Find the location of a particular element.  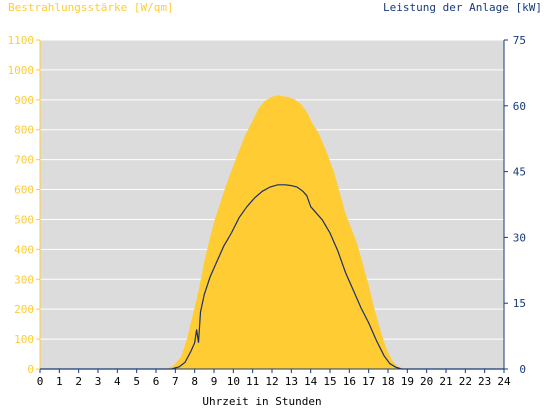

x-tick-label: 13 is located at coordinates (291, 381).